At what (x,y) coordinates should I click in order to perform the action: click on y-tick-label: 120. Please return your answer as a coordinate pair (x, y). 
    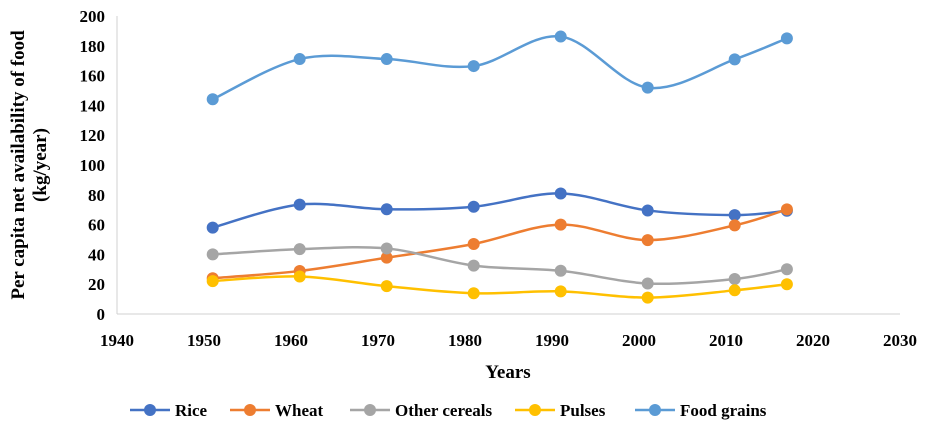
    Looking at the image, I should click on (93, 135).